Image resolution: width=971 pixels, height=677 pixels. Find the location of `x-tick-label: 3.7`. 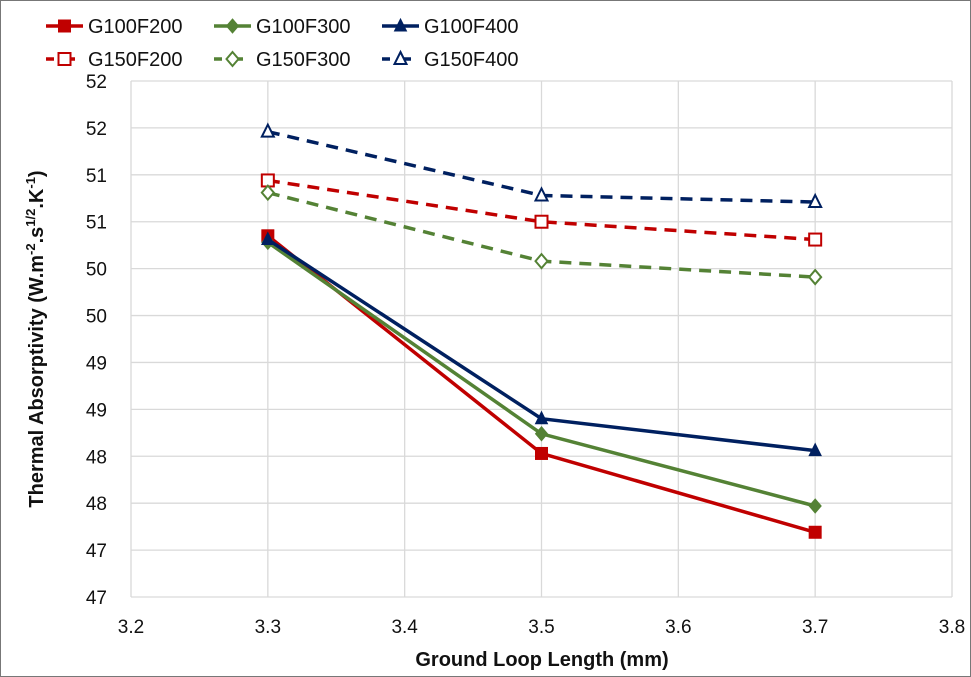

x-tick-label: 3.7 is located at coordinates (815, 627).